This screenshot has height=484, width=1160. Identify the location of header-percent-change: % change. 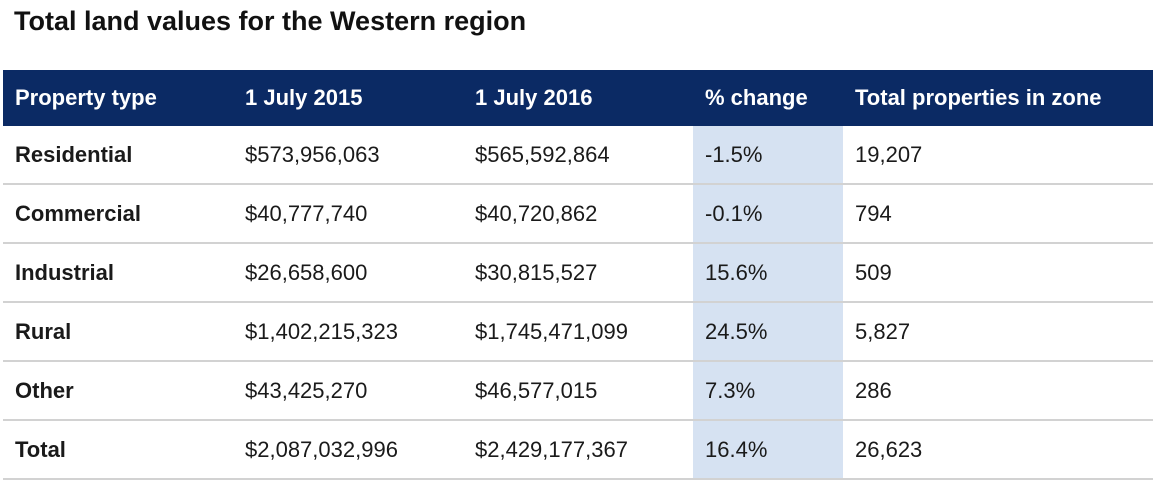
(768, 98).